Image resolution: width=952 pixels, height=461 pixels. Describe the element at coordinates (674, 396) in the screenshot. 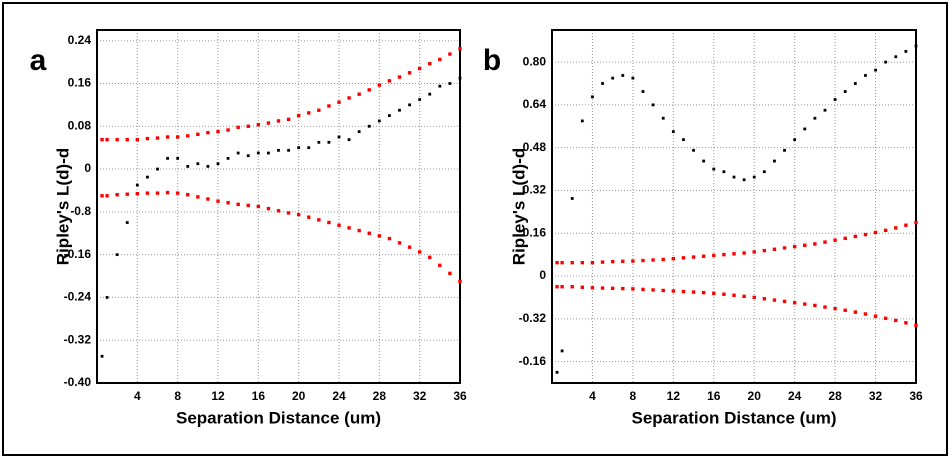

I see `x-tick-label: 12` at that location.